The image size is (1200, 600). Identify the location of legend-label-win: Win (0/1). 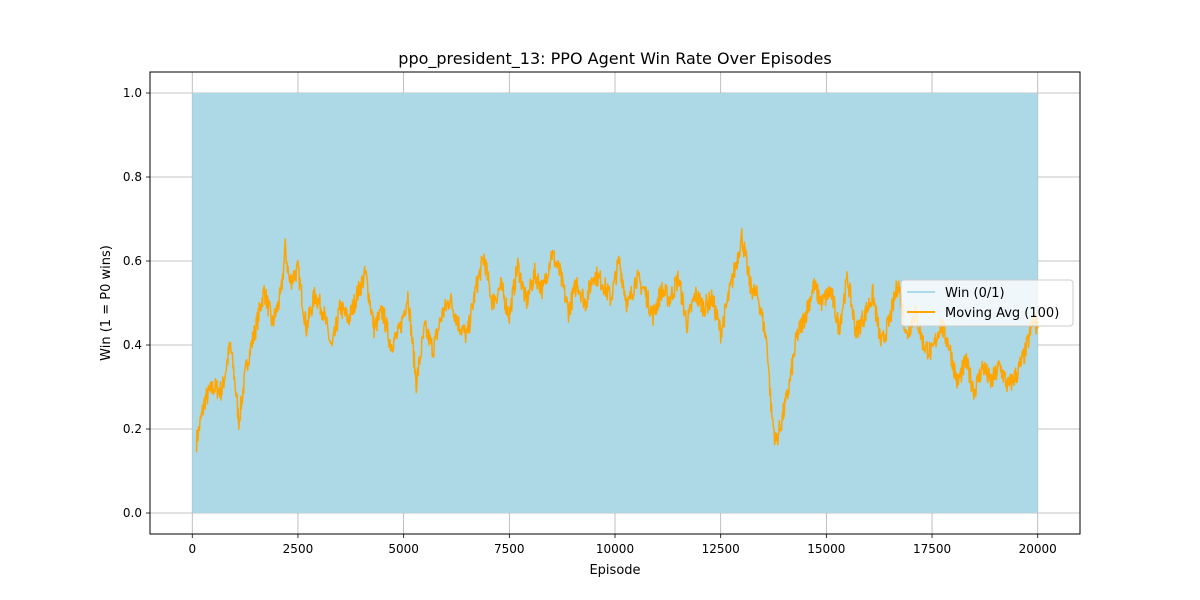
(975, 293).